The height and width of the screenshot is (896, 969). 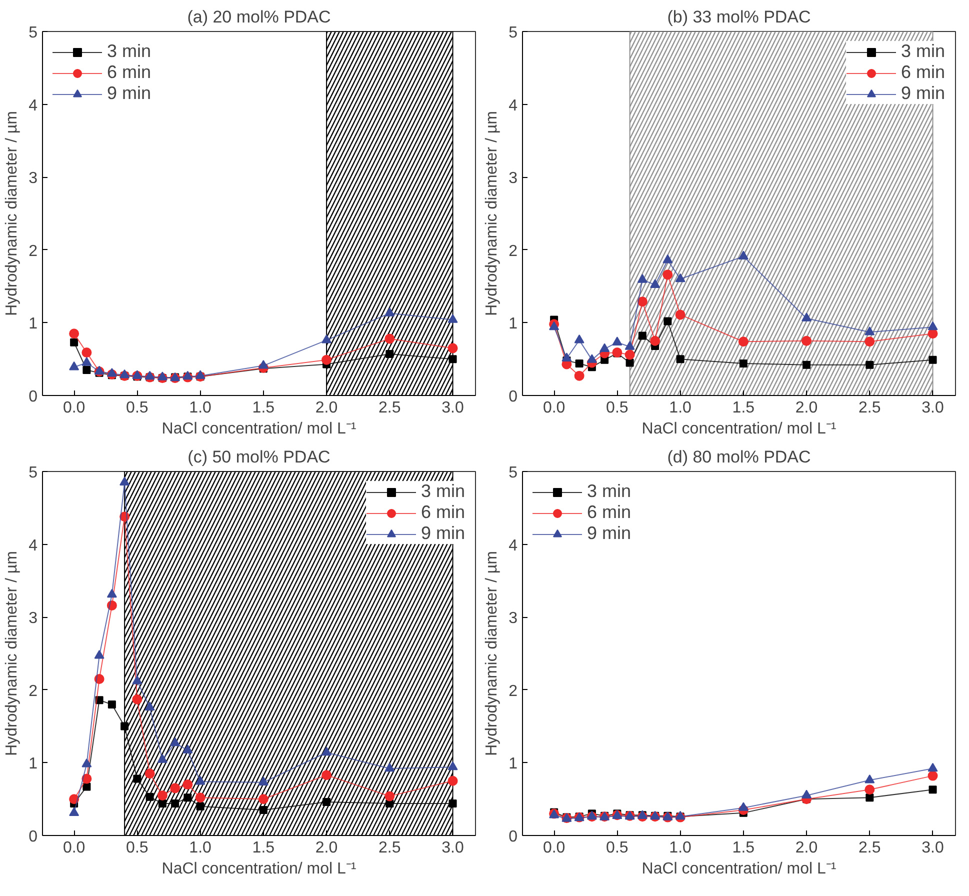 What do you see at coordinates (259, 457) in the screenshot?
I see `chart-title: (c) 50 mol% PDAC` at bounding box center [259, 457].